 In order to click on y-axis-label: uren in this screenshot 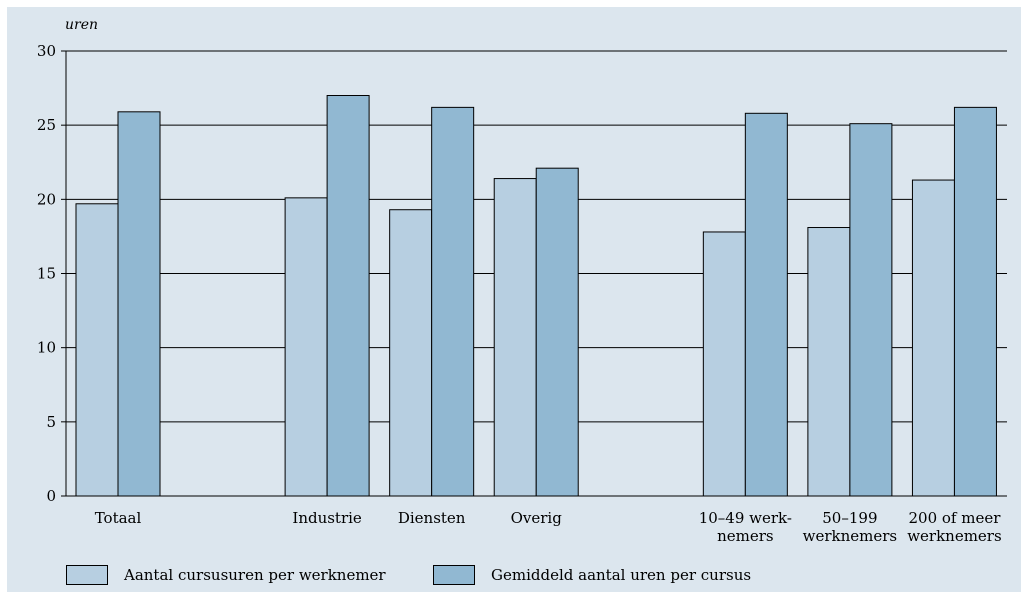, I will do `click(82, 25)`.